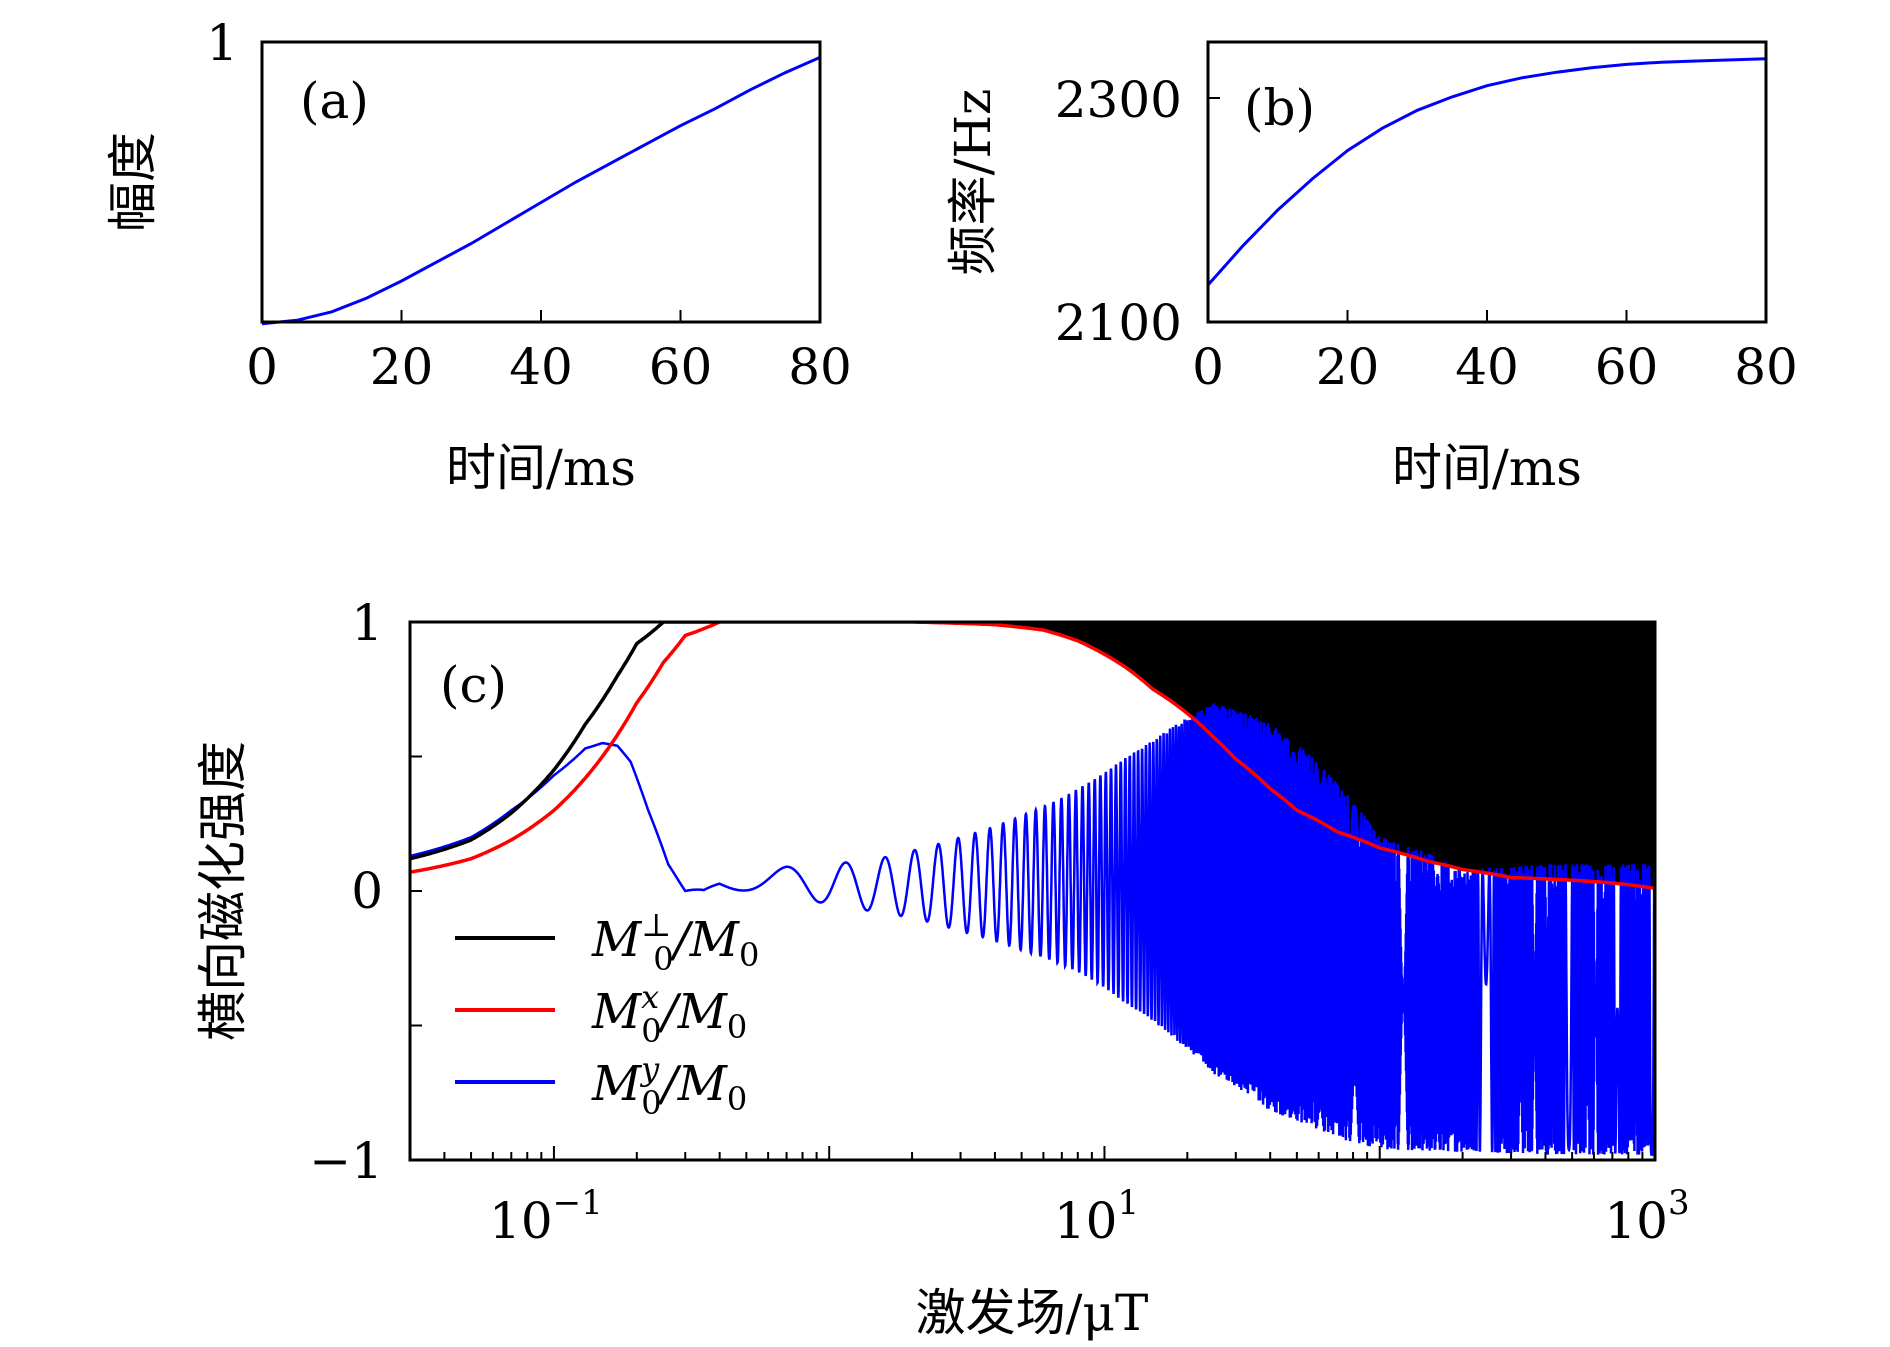 Image resolution: width=1890 pixels, height=1347 pixels. I want to click on legend-y-tail-sub: 0, so click(737, 1099).